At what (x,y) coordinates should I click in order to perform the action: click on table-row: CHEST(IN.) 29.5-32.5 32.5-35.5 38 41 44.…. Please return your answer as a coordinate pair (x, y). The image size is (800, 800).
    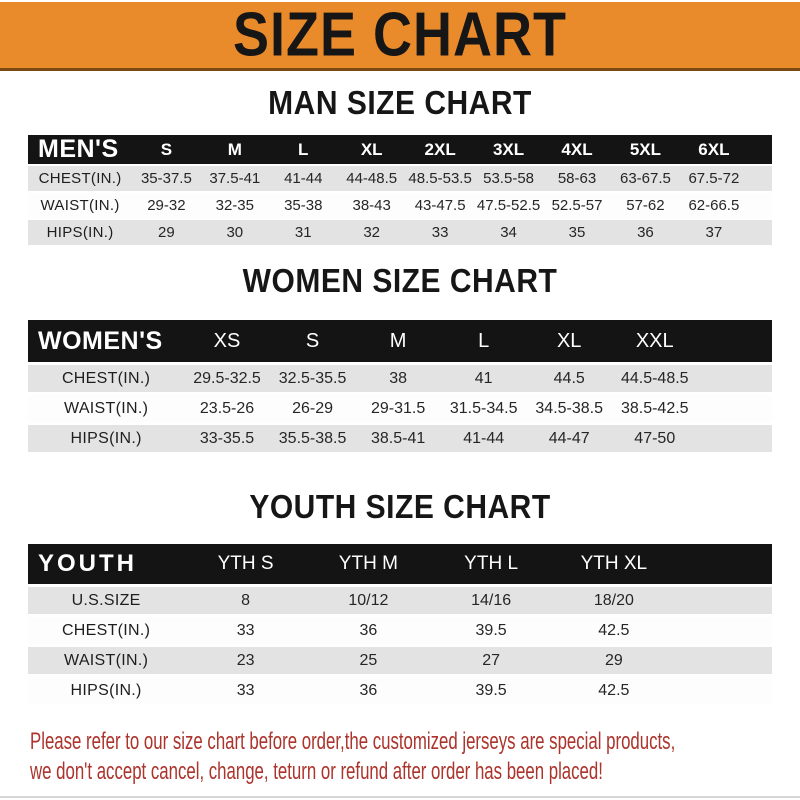
    Looking at the image, I should click on (400, 378).